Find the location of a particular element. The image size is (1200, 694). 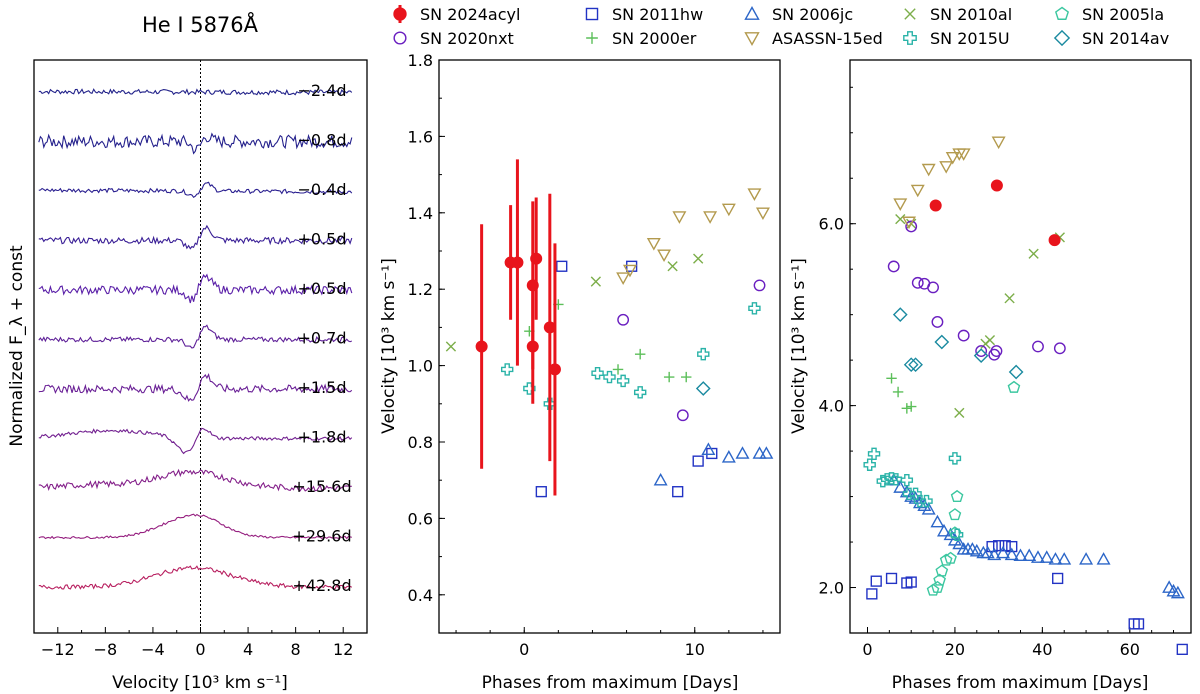

spectrum-epoch-label: −2.4d is located at coordinates (321, 90).